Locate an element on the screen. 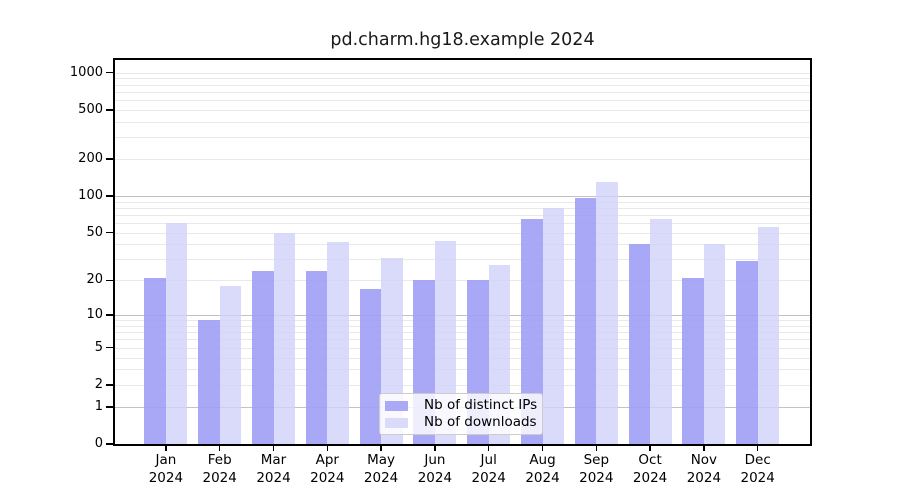  bar-downloads-aug is located at coordinates (553, 325).